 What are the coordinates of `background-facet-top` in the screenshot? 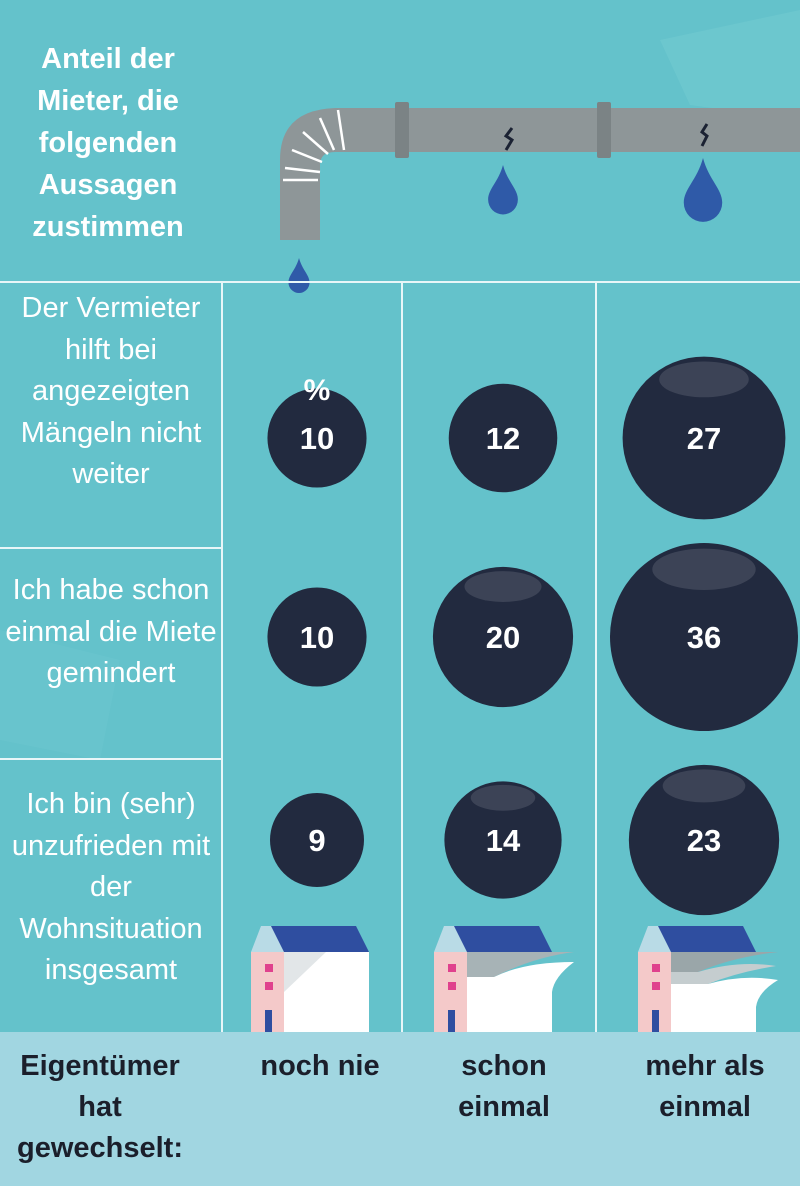 It's located at (730, 65).